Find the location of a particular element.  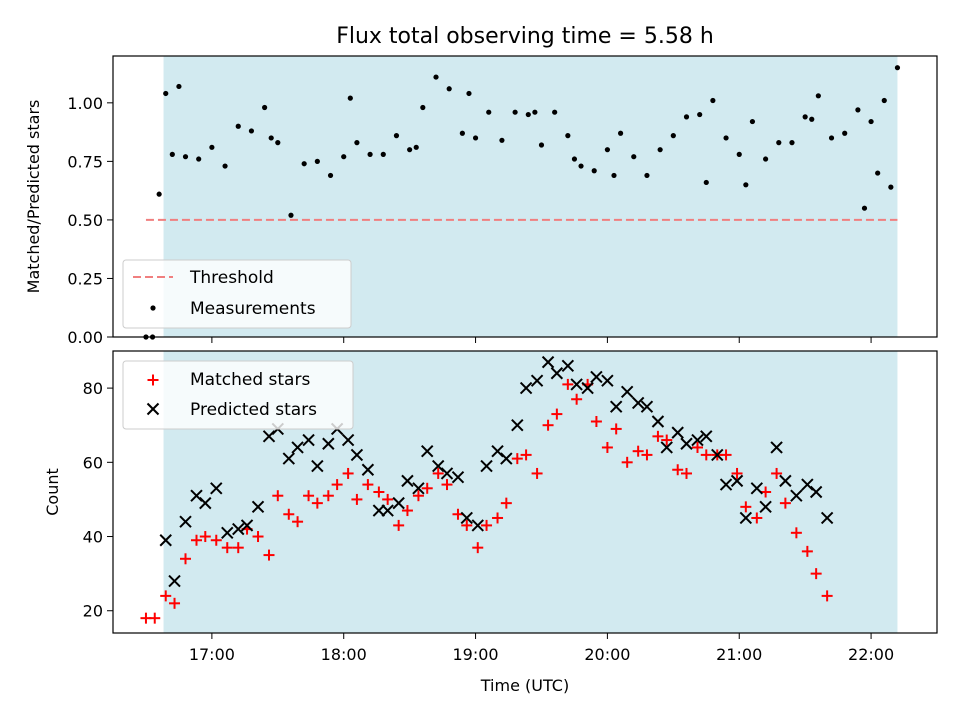

bottom-y-tick-label: 60 is located at coordinates (93, 462).